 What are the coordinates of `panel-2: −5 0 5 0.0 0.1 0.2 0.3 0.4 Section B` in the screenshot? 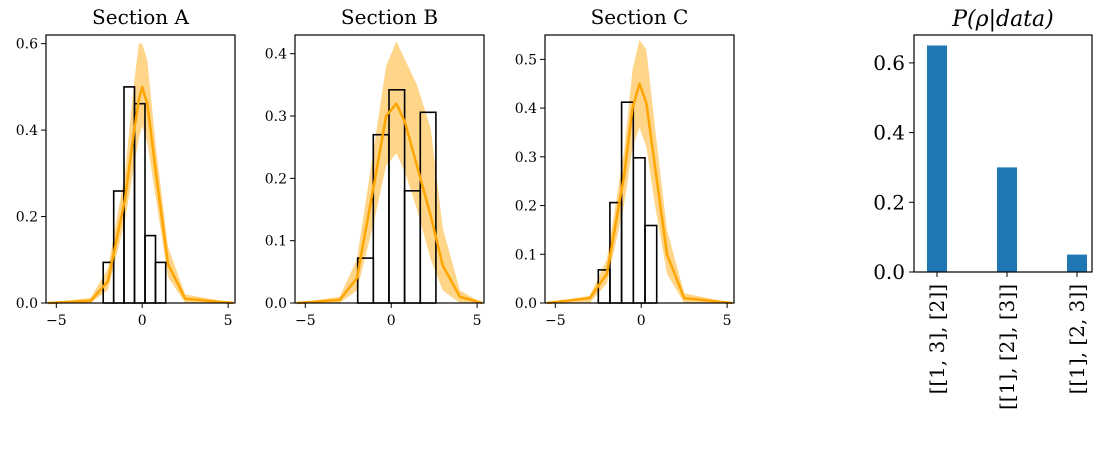 It's located at (375, 167).